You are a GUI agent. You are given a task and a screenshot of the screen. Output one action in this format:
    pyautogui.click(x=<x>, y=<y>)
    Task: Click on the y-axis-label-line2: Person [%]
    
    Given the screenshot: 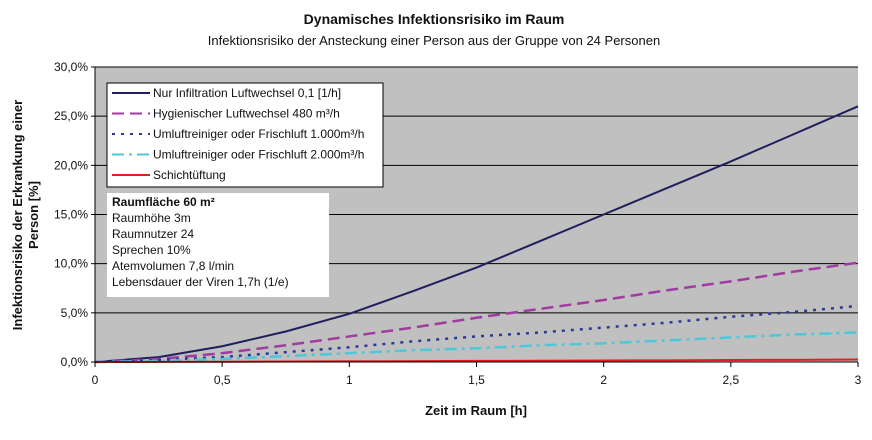 What is the action you would take?
    pyautogui.click(x=33, y=215)
    